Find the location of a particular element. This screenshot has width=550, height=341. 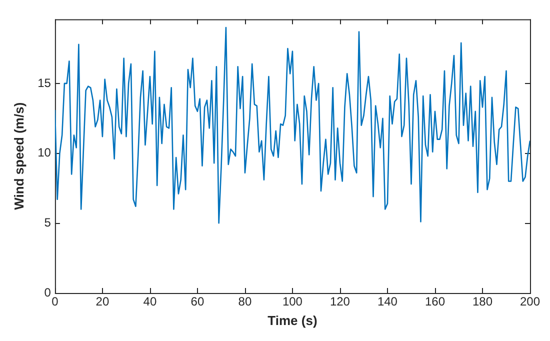

x-tick-label: 200 is located at coordinates (530, 301).